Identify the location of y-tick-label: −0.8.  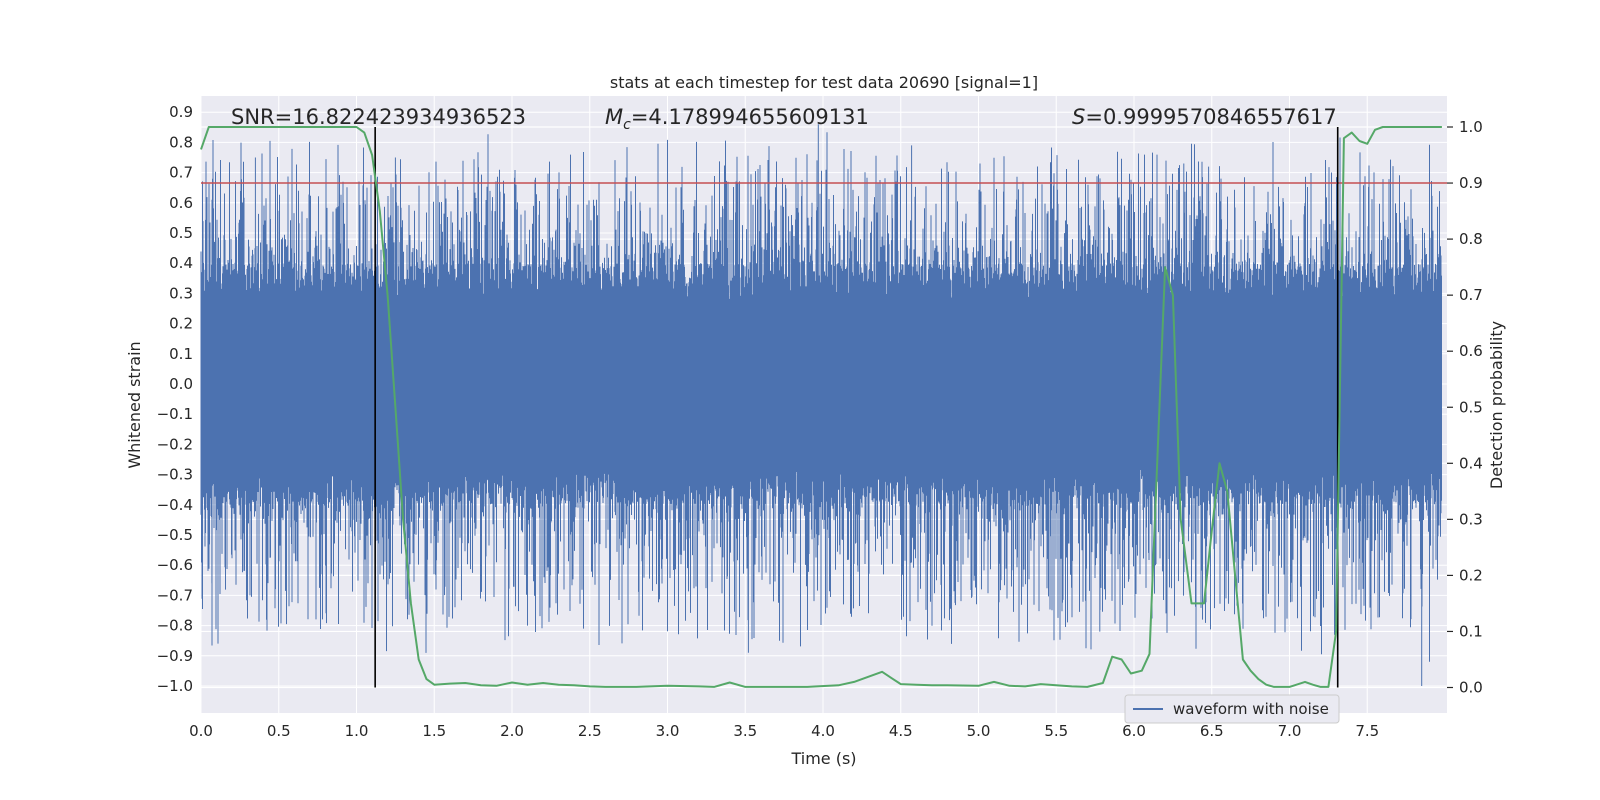
(175, 626).